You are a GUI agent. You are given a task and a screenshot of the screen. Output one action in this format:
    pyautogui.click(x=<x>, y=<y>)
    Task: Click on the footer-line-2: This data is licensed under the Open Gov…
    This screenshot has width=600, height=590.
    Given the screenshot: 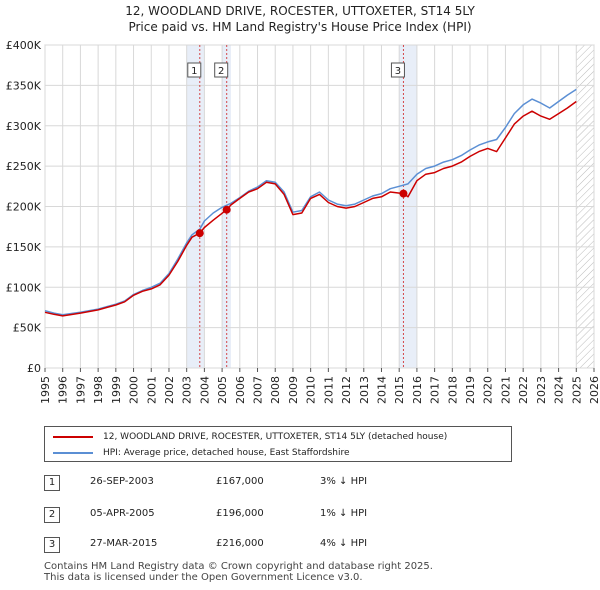 What is the action you would take?
    pyautogui.click(x=203, y=577)
    